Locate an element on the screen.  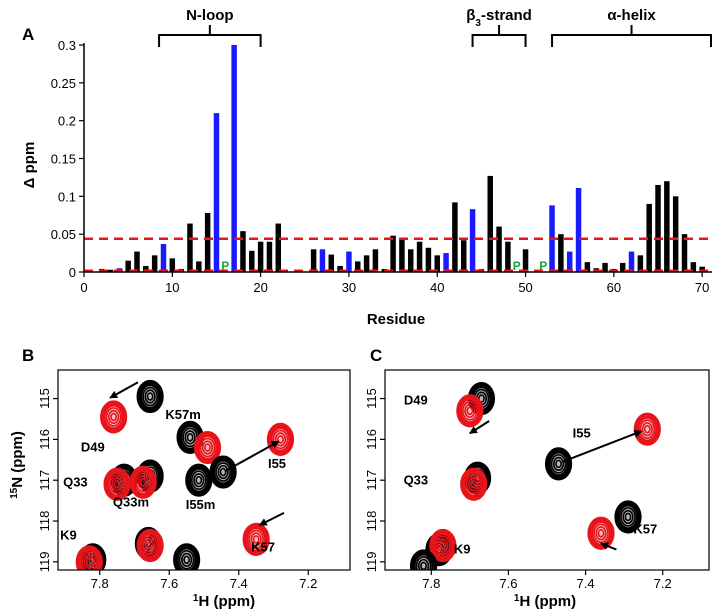
x-axis-title-a: Residue is located at coordinates (396, 319).